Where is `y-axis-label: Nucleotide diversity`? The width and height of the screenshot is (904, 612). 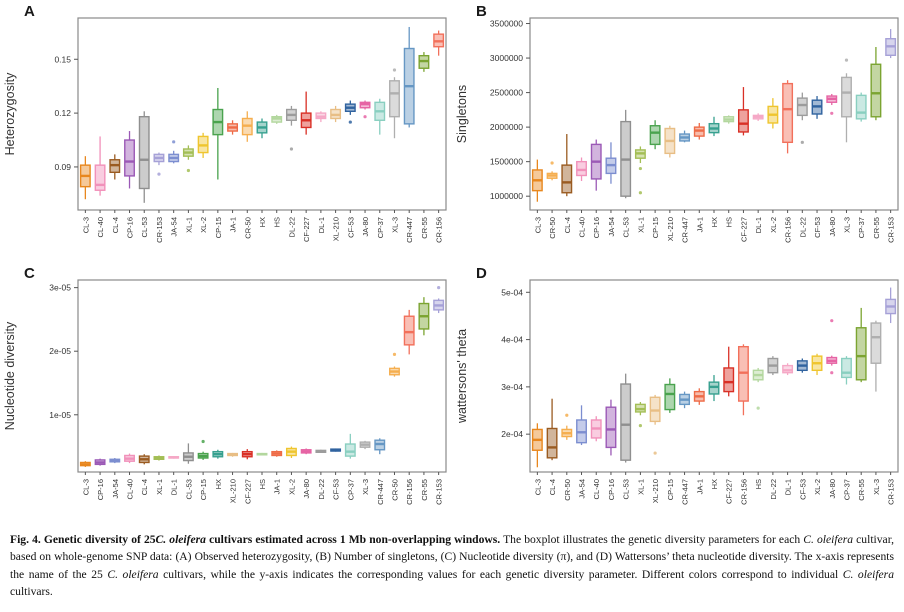
y-axis-label: Nucleotide diversity is located at coordinates (10, 375).